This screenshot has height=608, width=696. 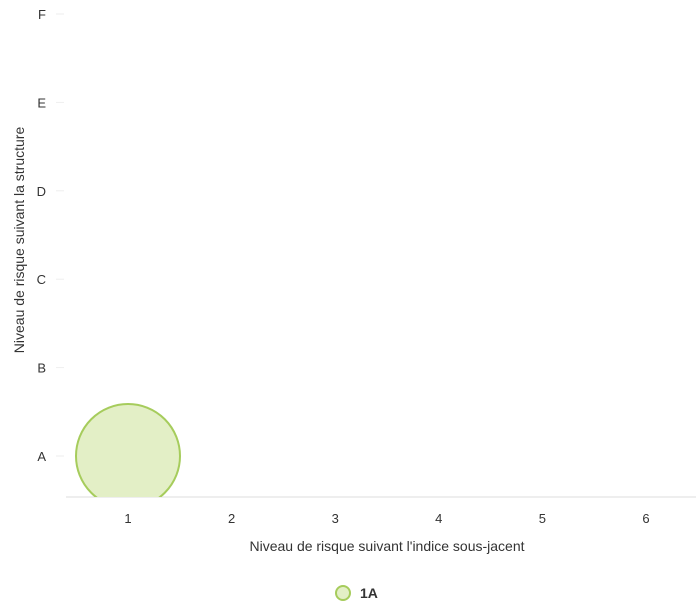 What do you see at coordinates (438, 518) in the screenshot?
I see `x-tick-label-4: 4` at bounding box center [438, 518].